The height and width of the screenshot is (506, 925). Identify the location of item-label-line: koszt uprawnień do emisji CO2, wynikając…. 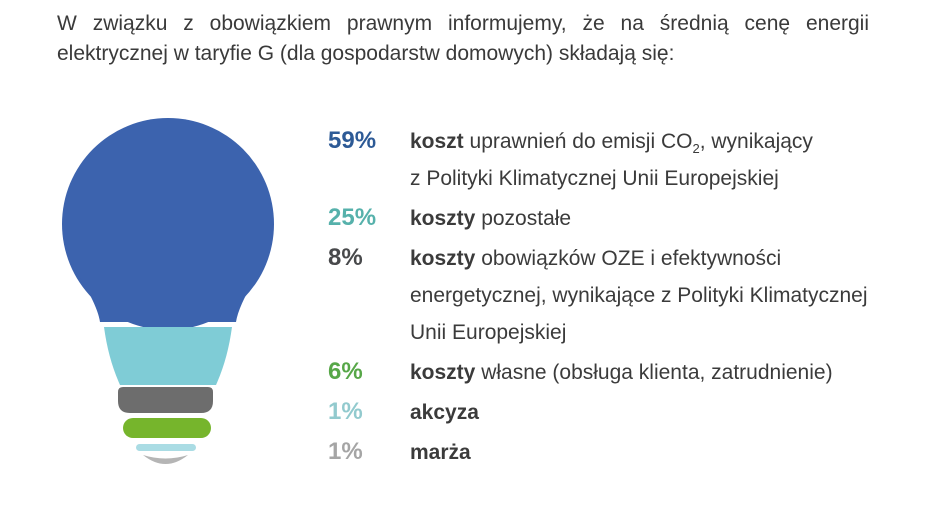
(611, 141).